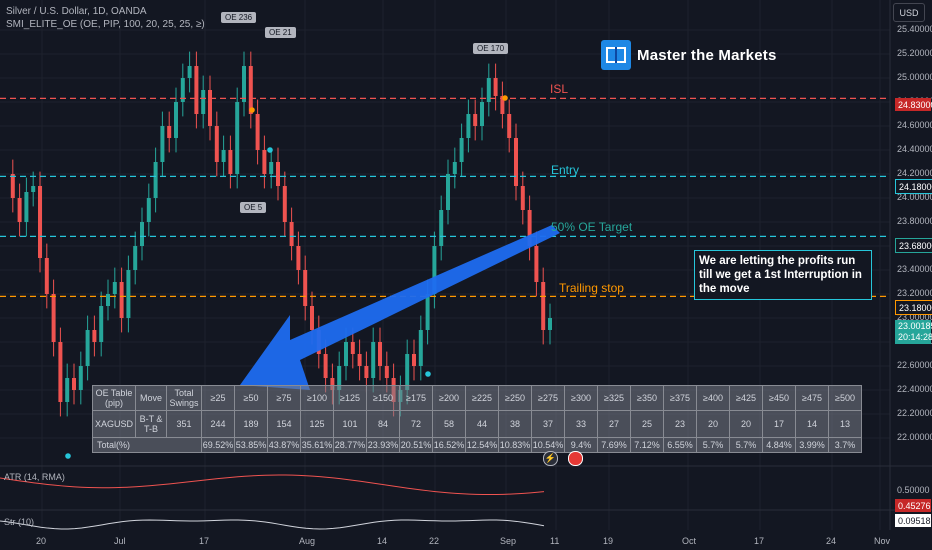  What do you see at coordinates (608, 541) in the screenshot?
I see `time-tick-label: 19` at bounding box center [608, 541].